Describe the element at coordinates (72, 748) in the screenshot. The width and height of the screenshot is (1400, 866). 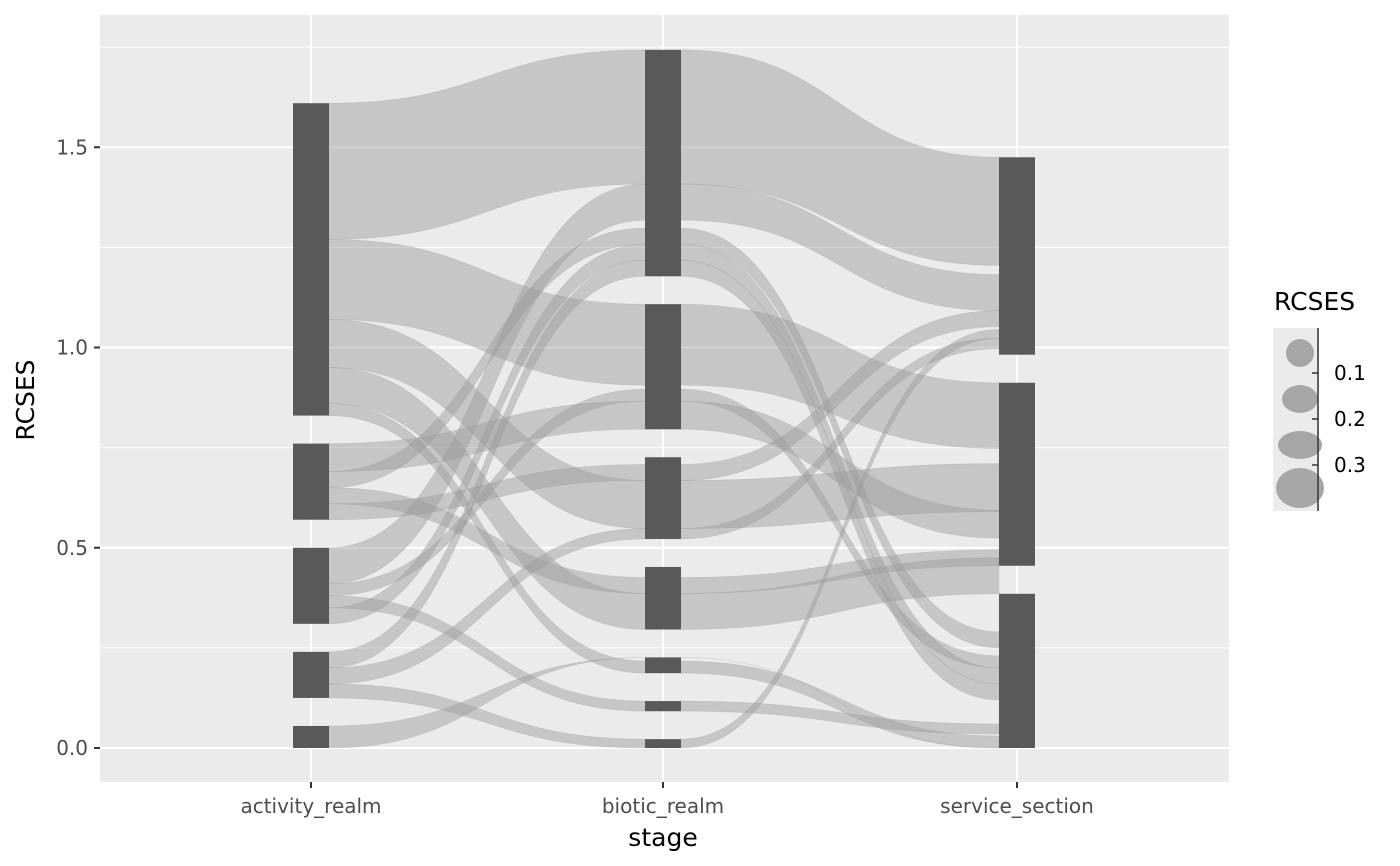
I see `y-tick-label: 0.0` at that location.